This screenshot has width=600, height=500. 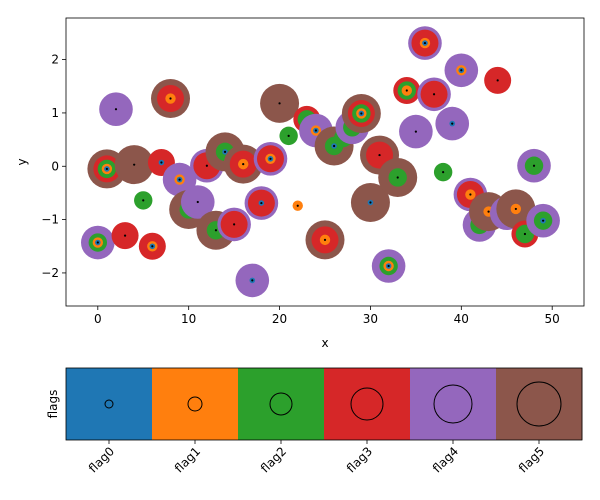 I want to click on x-tick-label: 30, so click(x=370, y=319).